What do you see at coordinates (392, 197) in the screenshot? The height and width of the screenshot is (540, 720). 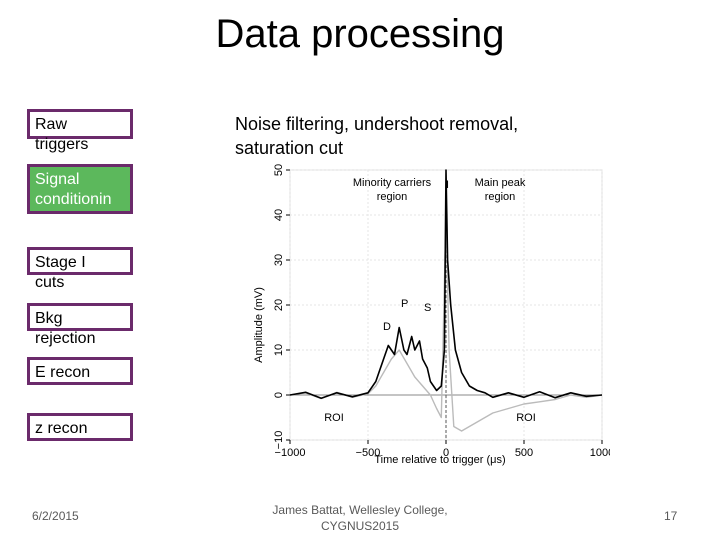 I see `annotation-minority-2: region` at bounding box center [392, 197].